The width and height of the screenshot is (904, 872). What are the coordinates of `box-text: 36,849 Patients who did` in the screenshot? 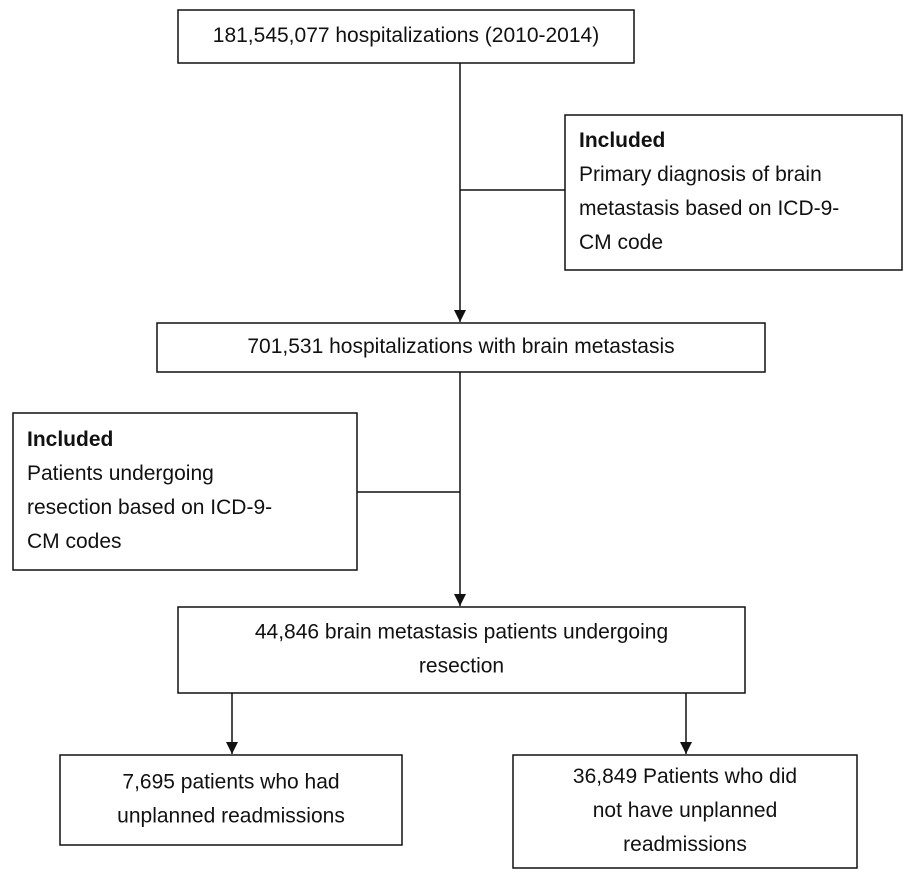 It's located at (685, 776).